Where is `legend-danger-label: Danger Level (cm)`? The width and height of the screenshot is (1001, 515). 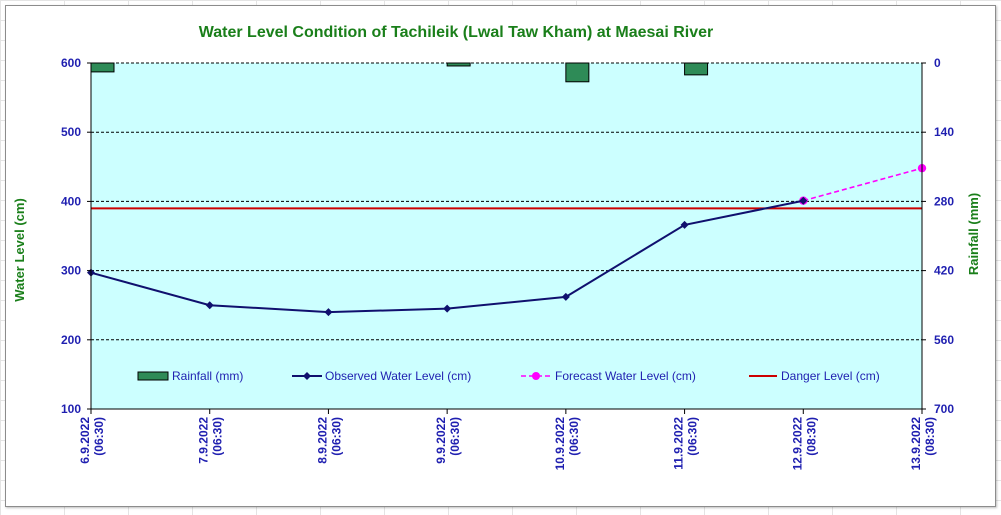
legend-danger-label: Danger Level (cm) is located at coordinates (830, 376).